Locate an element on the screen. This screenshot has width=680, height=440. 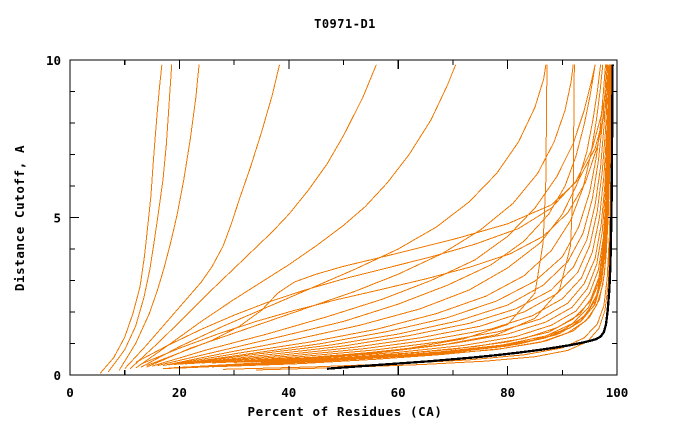
x-tick-label: 40 is located at coordinates (288, 392).